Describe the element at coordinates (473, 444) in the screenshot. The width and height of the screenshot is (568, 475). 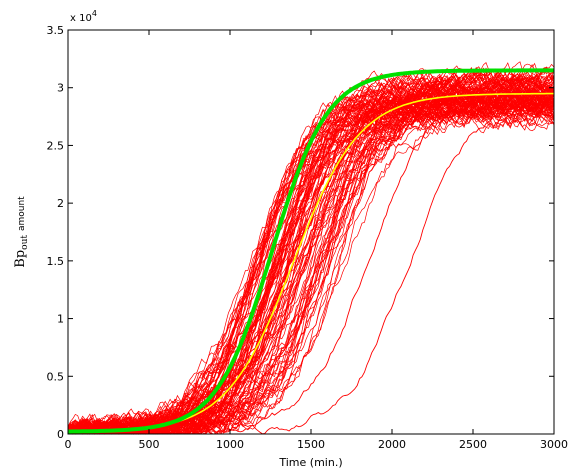
I see `x-tick-label: 2500` at that location.